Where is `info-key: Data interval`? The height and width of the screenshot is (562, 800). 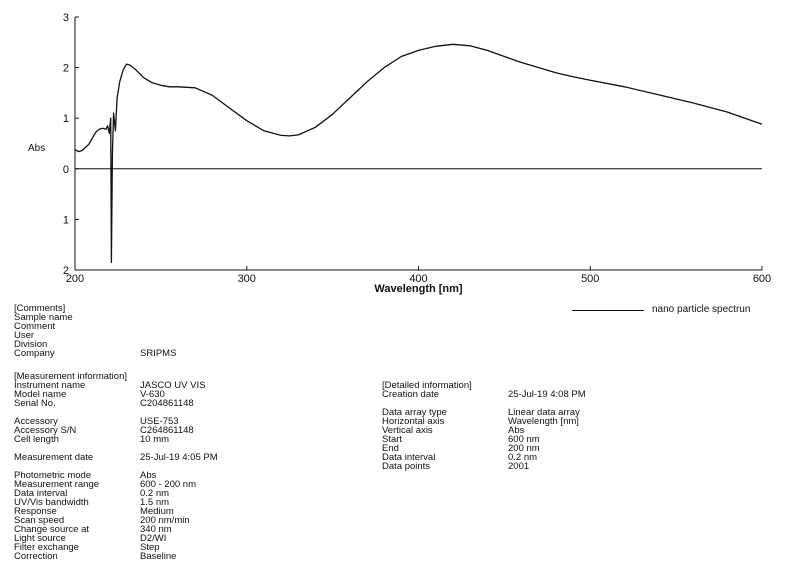
info-key: Data interval is located at coordinates (41, 493).